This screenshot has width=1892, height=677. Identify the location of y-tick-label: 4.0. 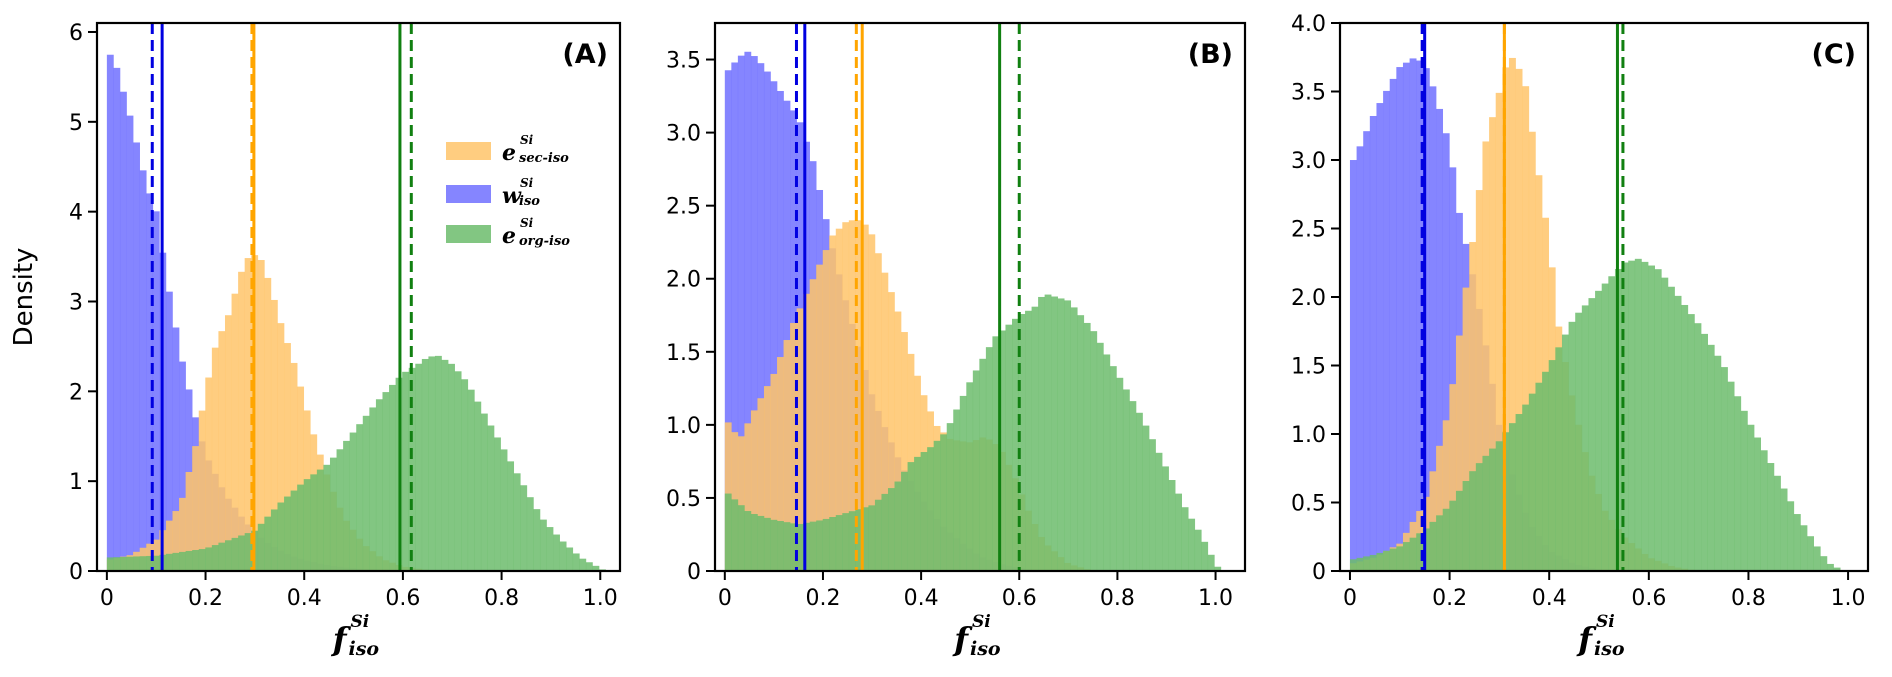
(1308, 24).